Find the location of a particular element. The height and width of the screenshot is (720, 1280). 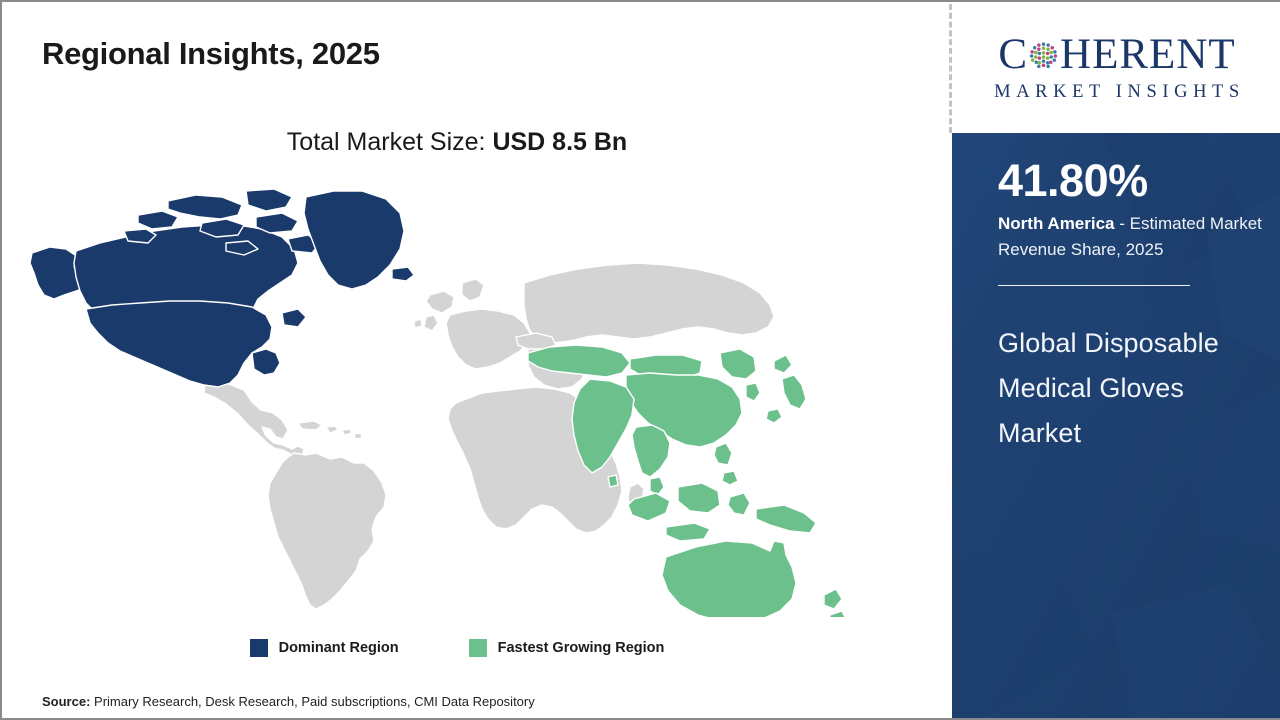

page-title: Regional Insights, 2025 is located at coordinates (211, 53).